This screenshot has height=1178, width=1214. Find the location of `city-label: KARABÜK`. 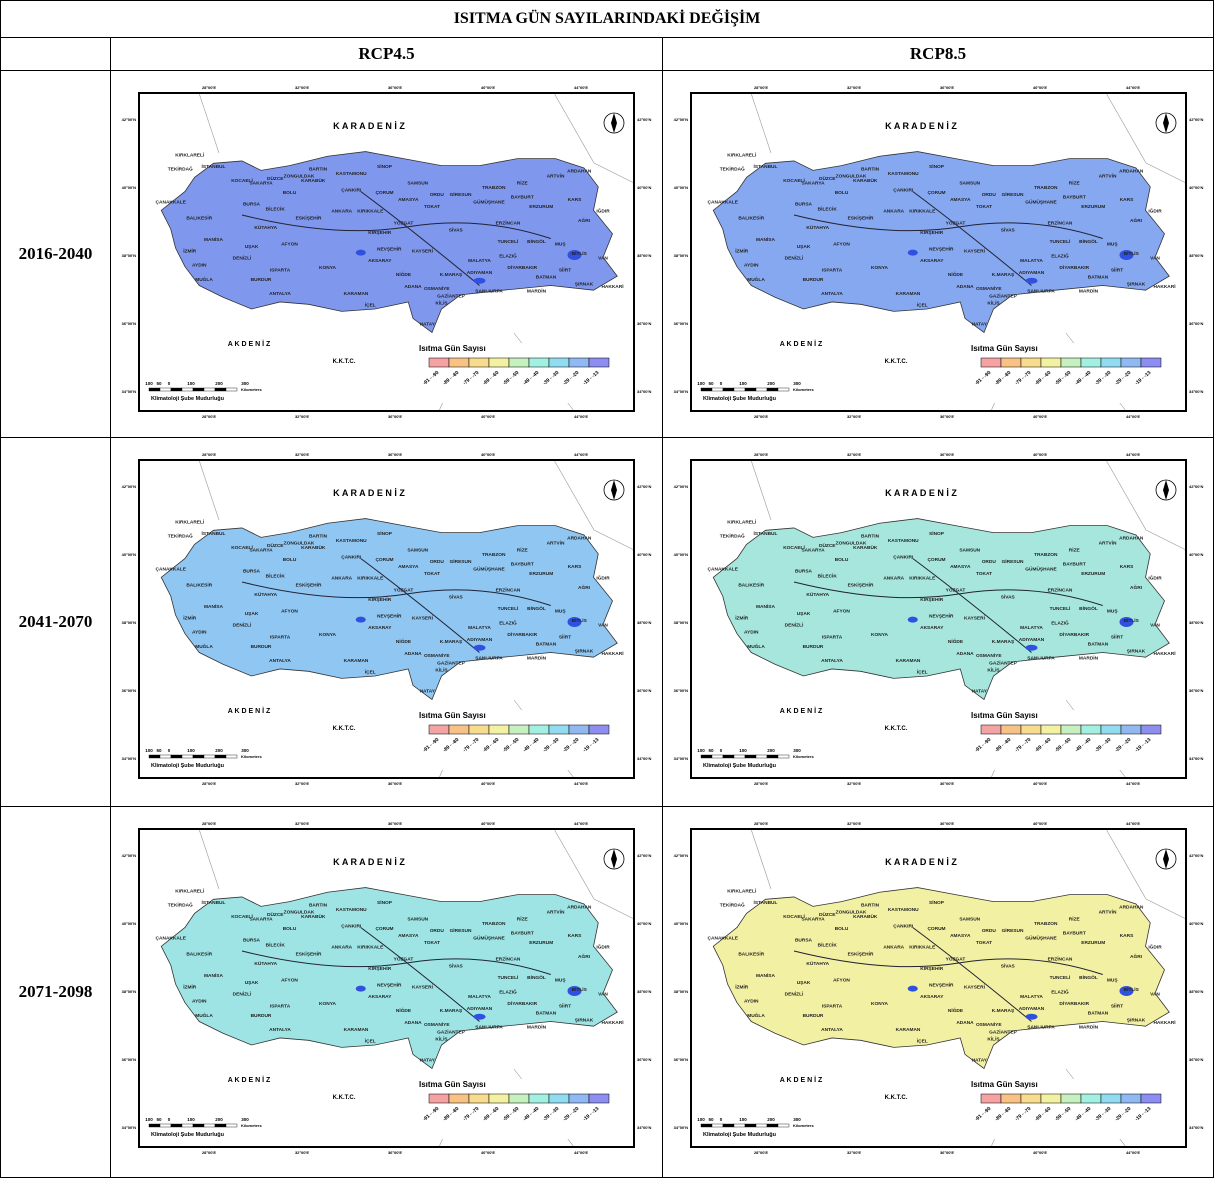

city-label: KARABÜK is located at coordinates (865, 547).